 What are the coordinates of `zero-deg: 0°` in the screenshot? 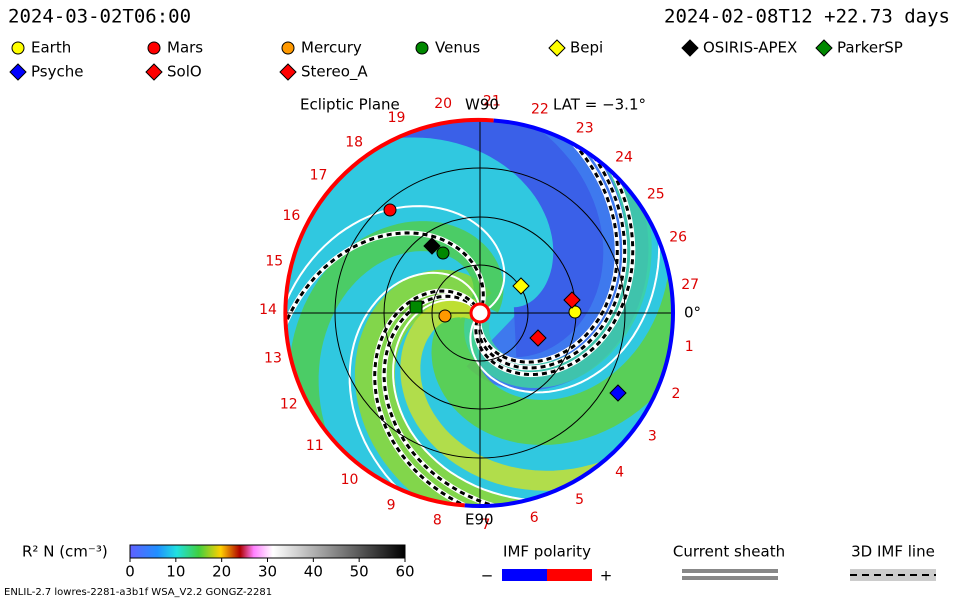 It's located at (692, 313).